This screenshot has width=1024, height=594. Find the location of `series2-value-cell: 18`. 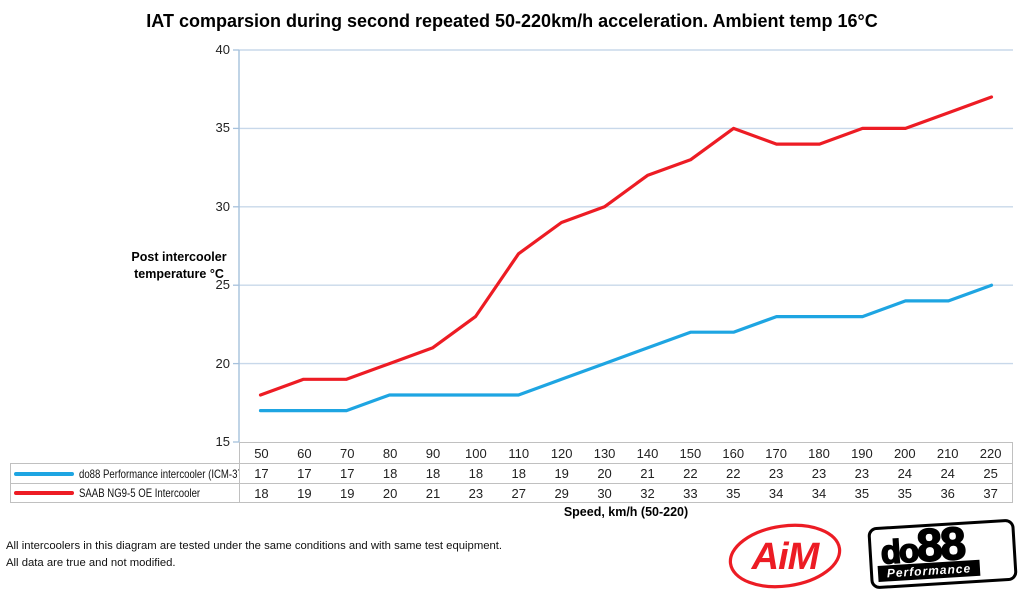

series2-value-cell: 18 is located at coordinates (261, 493).